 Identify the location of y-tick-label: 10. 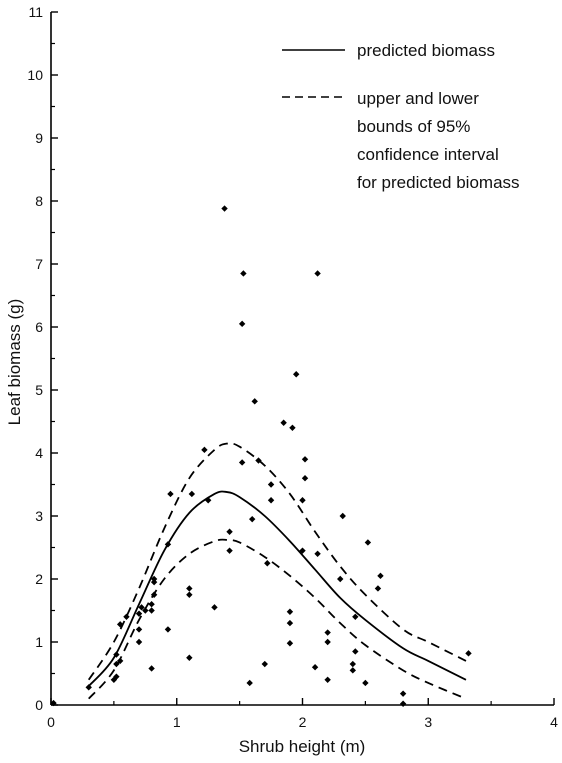
(35, 75).